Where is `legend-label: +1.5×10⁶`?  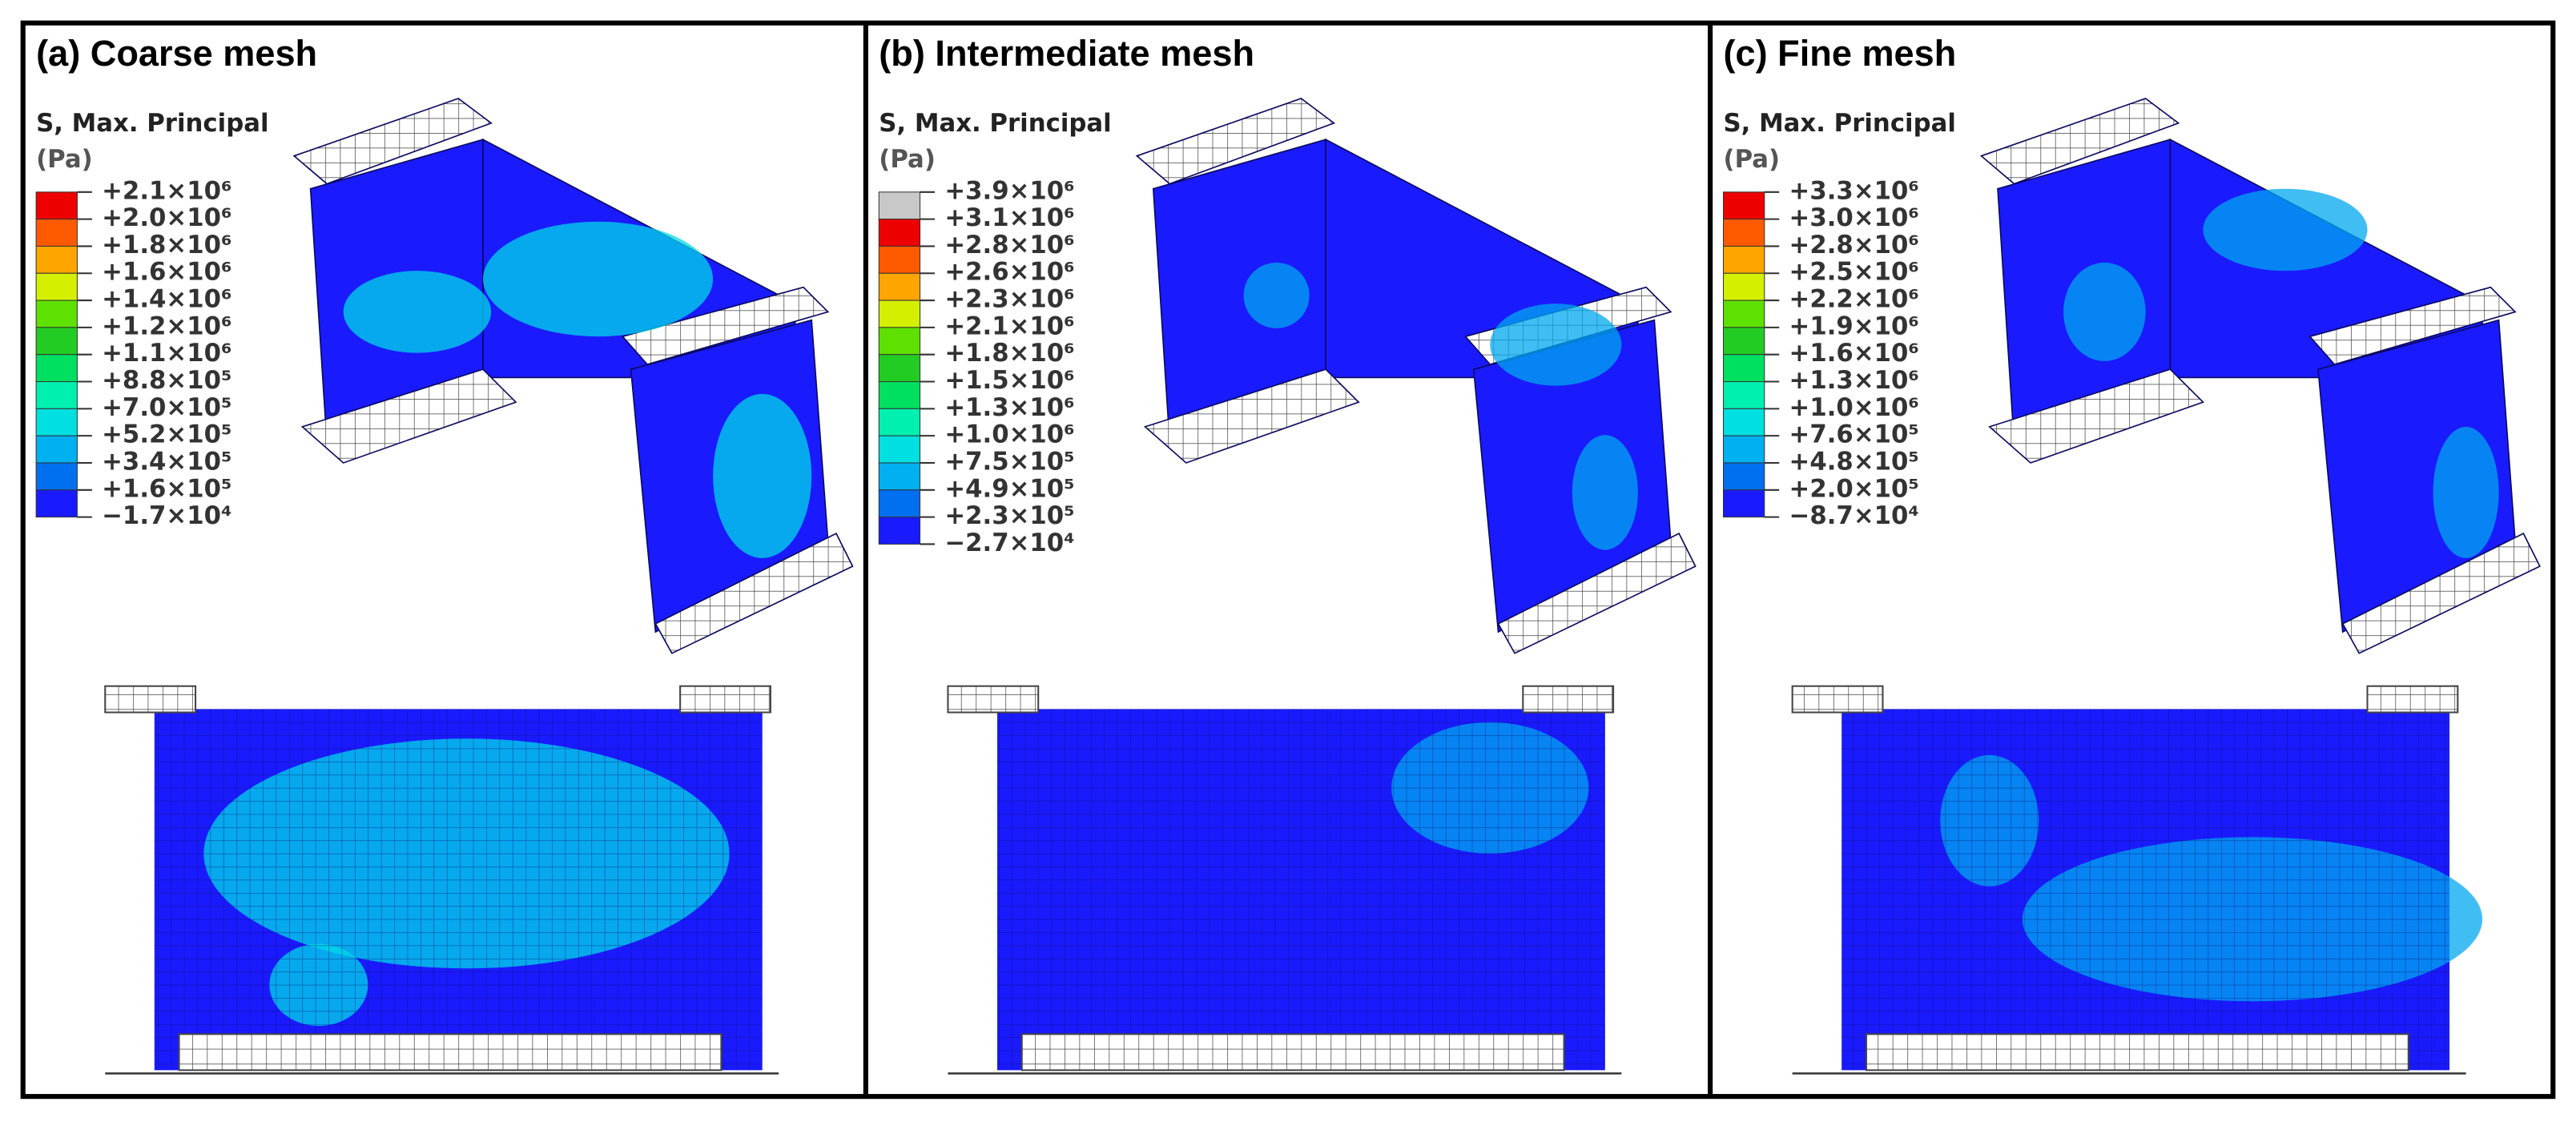 legend-label: +1.5×10⁶ is located at coordinates (1009, 380).